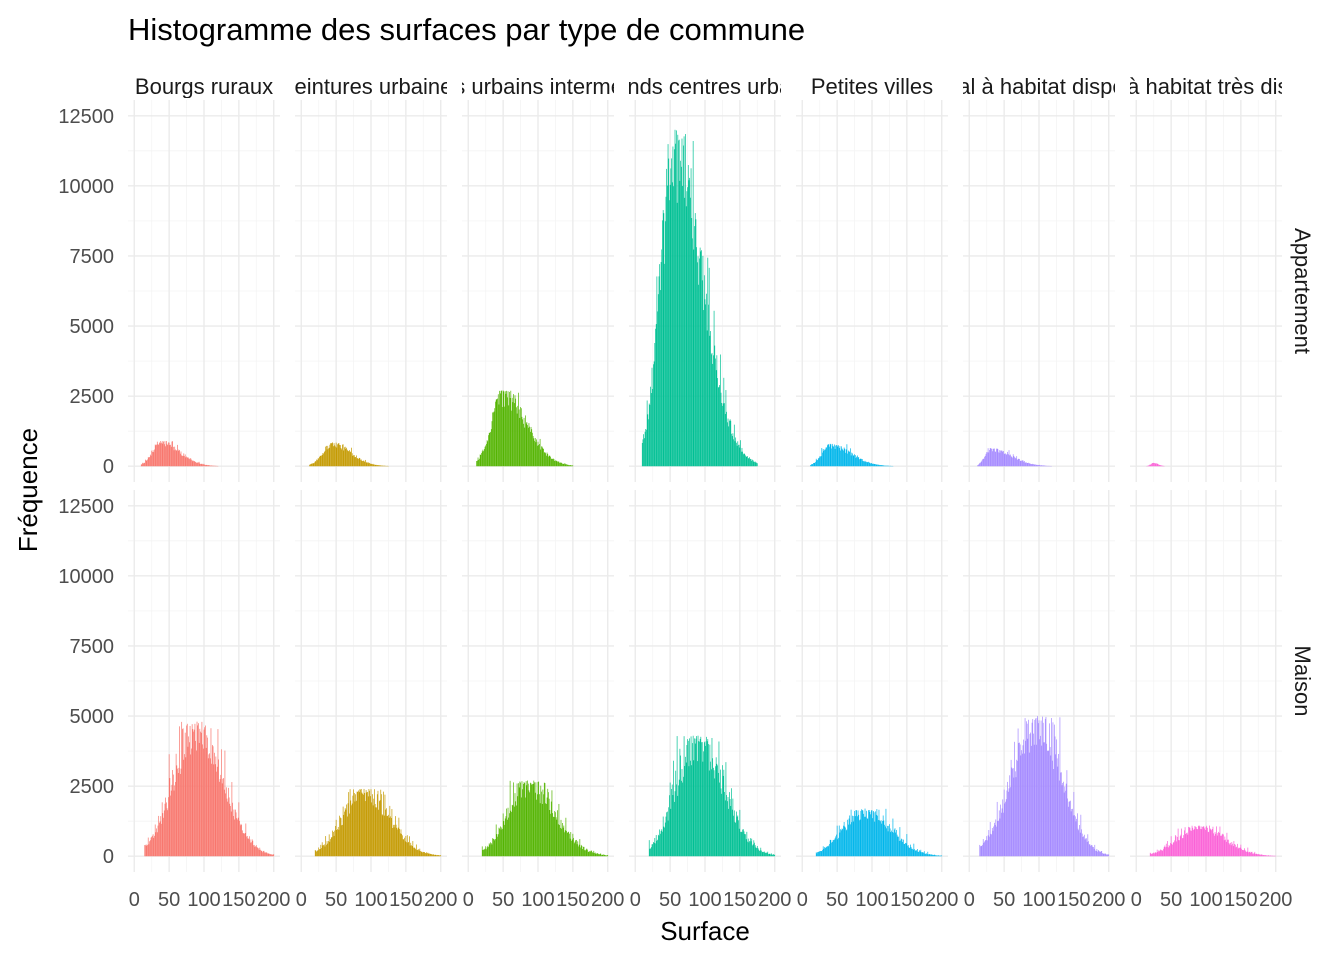  What do you see at coordinates (86, 117) in the screenshot?
I see `y-tick-label: 12500` at bounding box center [86, 117].